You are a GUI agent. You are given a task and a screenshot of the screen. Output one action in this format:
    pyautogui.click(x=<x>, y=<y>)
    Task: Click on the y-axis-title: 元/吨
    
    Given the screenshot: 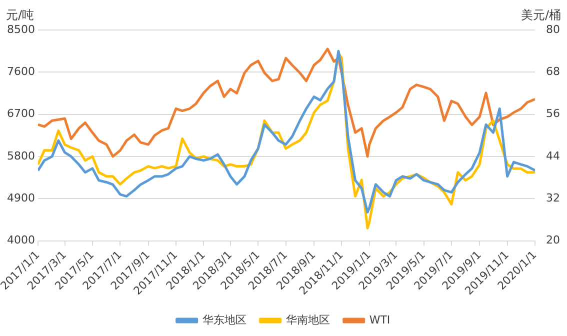 What is the action you would take?
    pyautogui.click(x=20, y=15)
    